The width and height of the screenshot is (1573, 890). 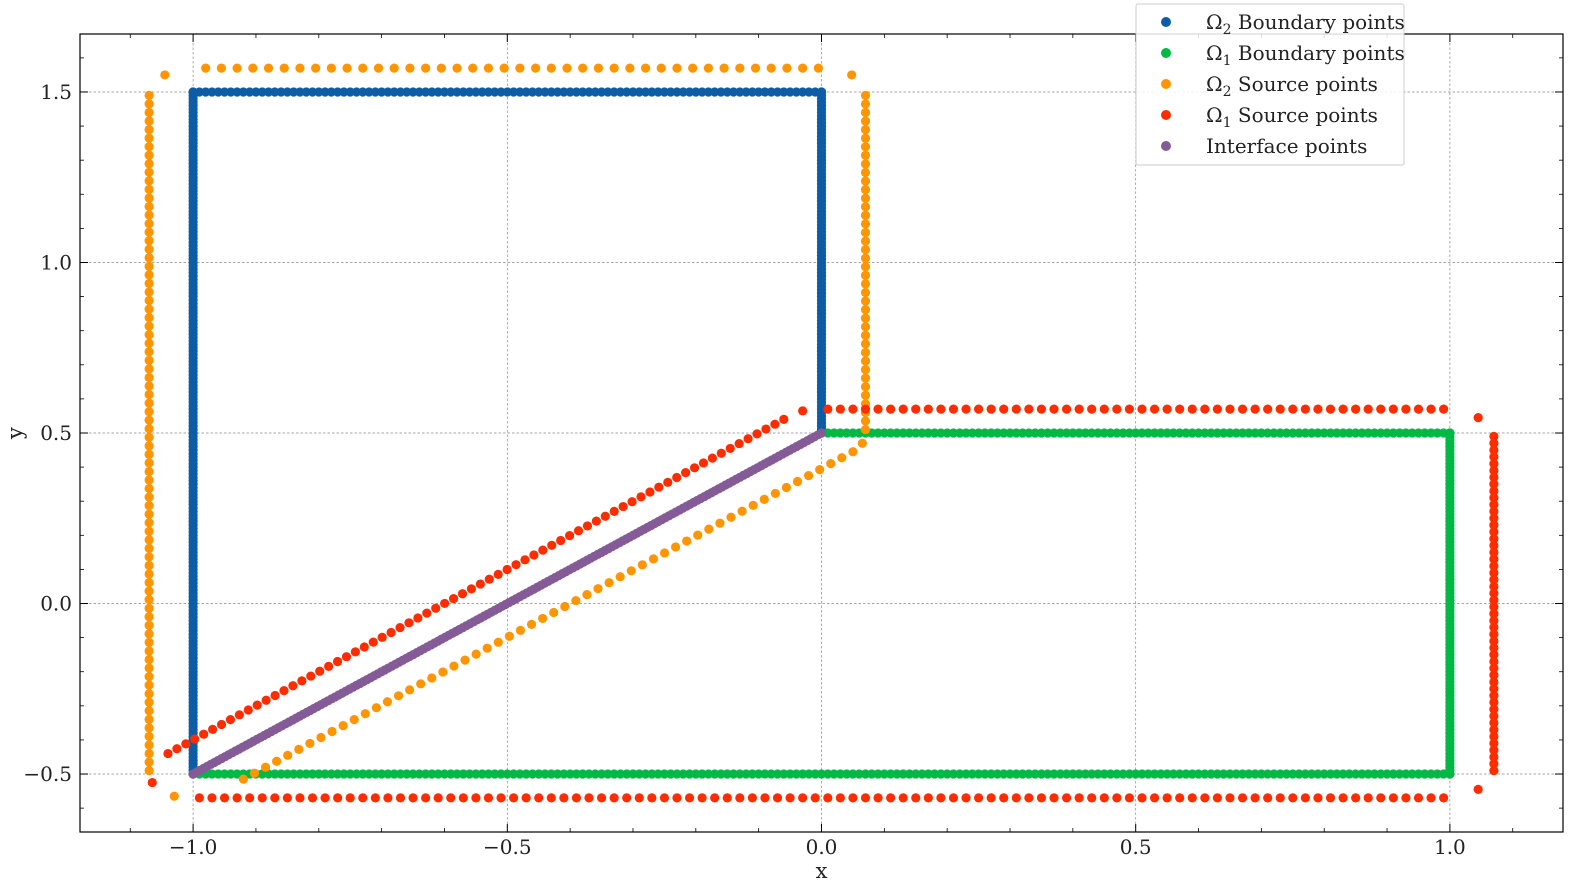 What do you see at coordinates (822, 847) in the screenshot?
I see `x-tick-label: 0.0` at bounding box center [822, 847].